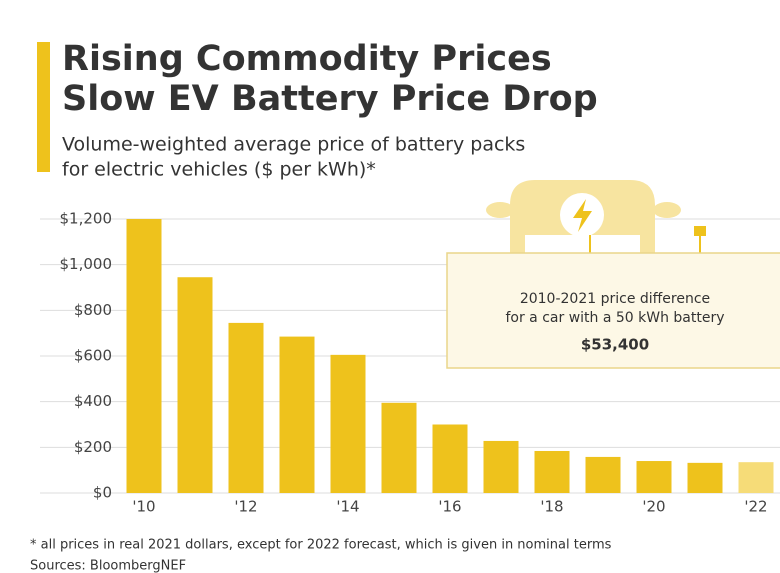 The image size is (780, 573). I want to click on x-tick-label: '18, so click(551, 507).